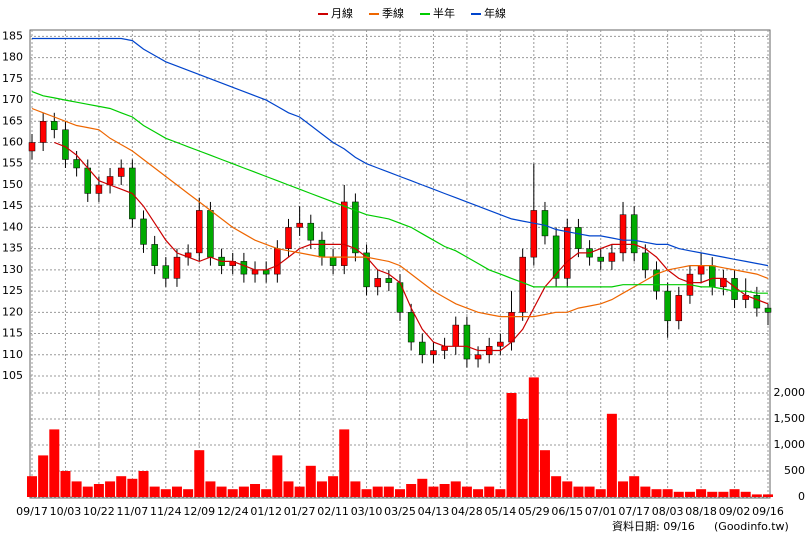 The width and height of the screenshot is (808, 540). Describe the element at coordinates (12, 248) in the screenshot. I see `y-tick-label: 135` at that location.